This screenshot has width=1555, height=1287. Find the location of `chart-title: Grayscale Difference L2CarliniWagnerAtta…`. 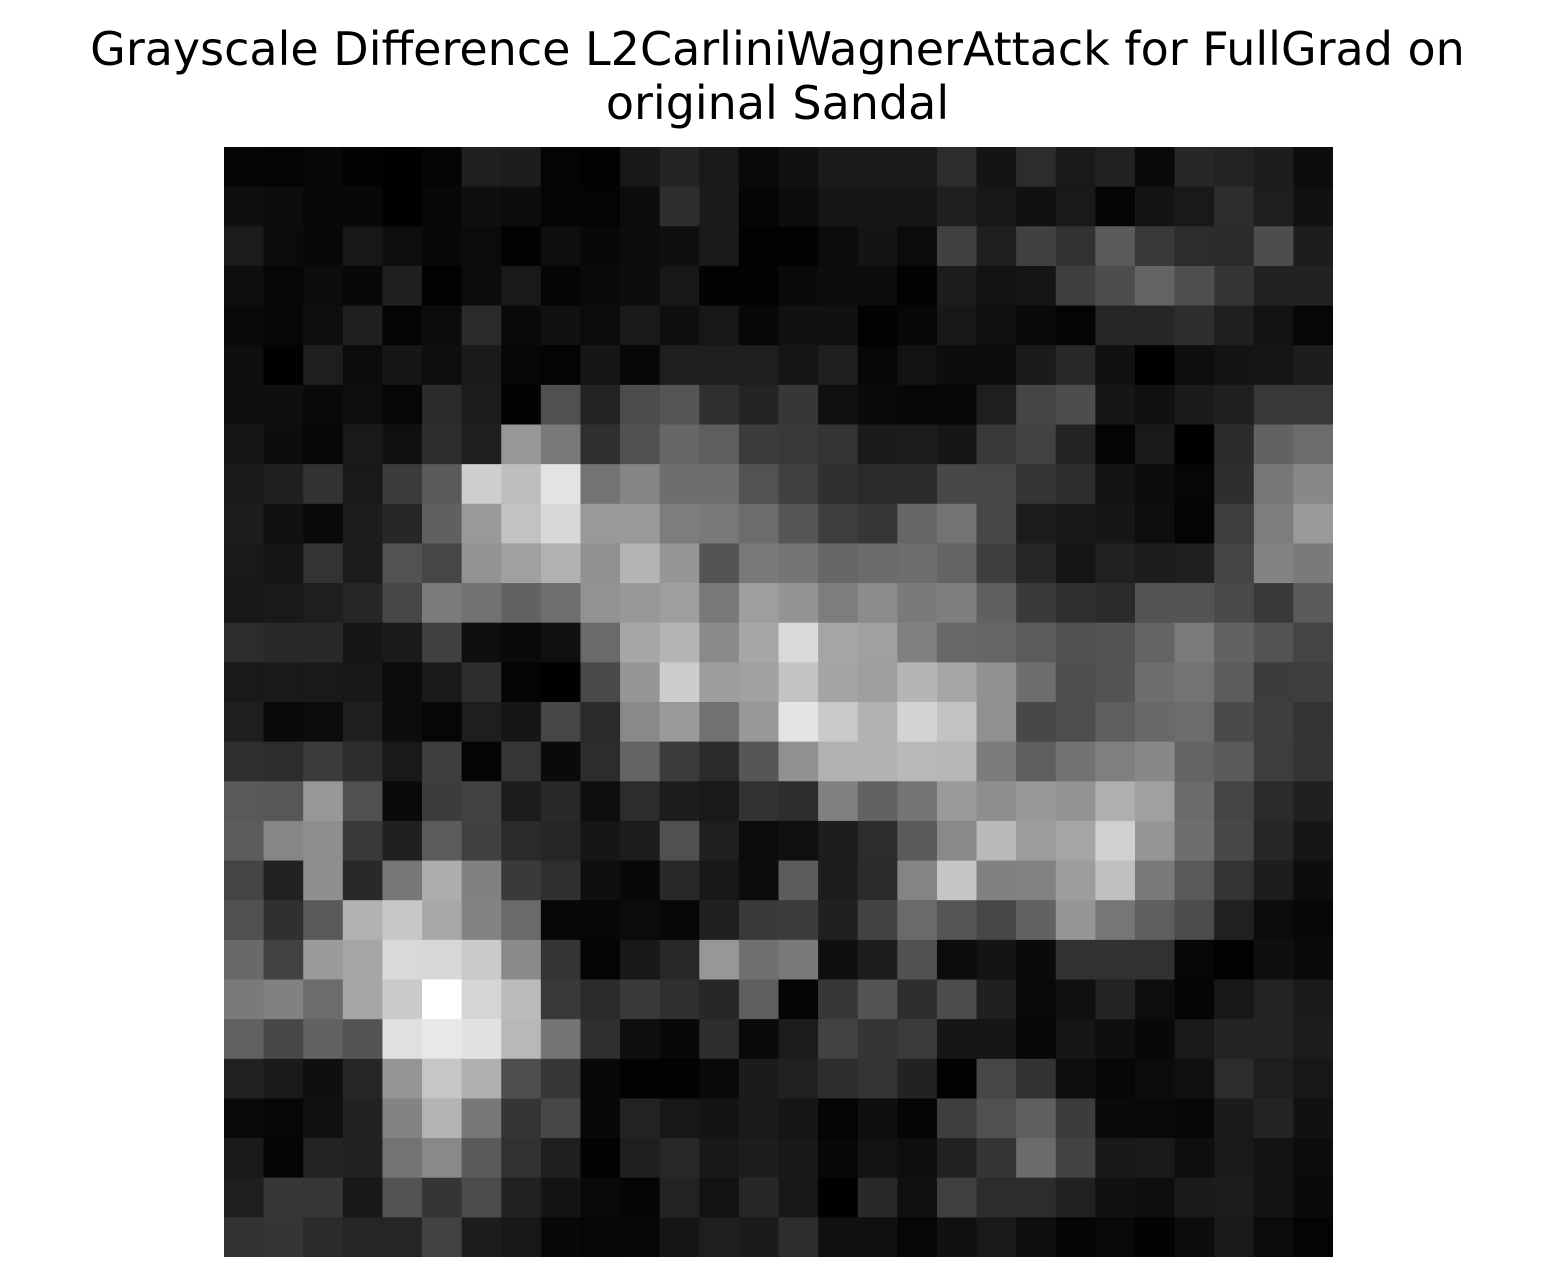

chart-title: Grayscale Difference L2CarliniWagnerAtta… is located at coordinates (777, 76).